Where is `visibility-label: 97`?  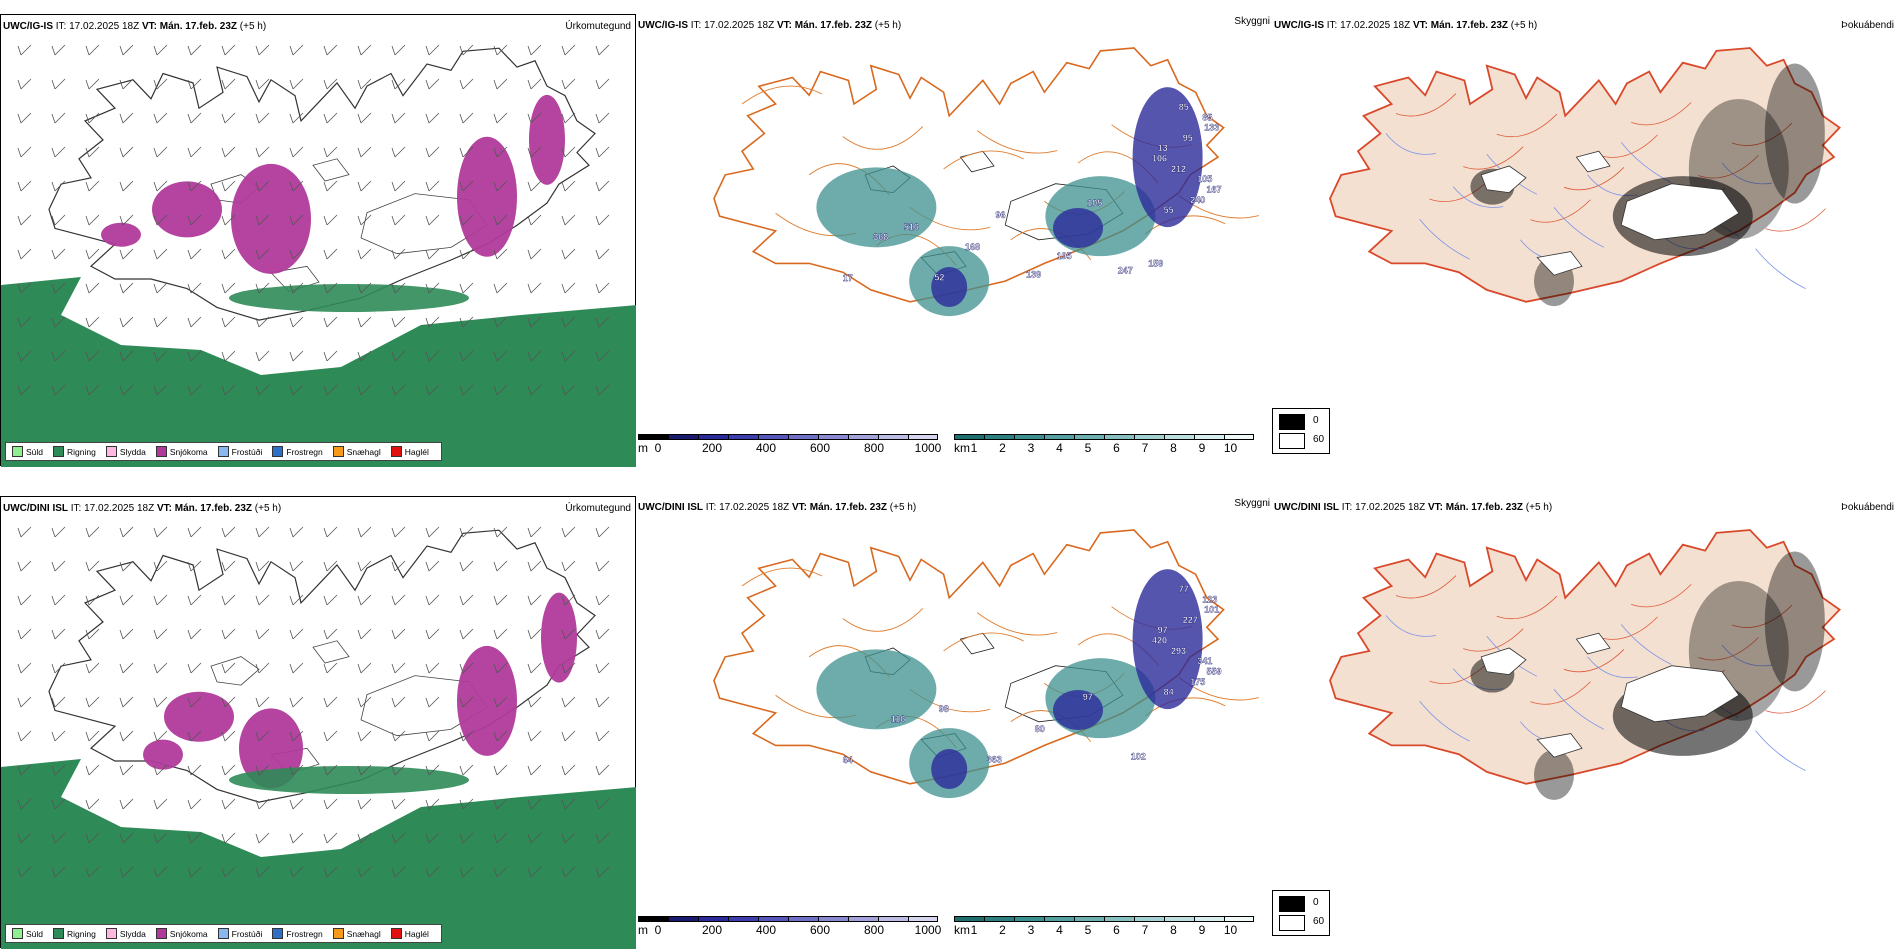
visibility-label: 97 is located at coordinates (1163, 630).